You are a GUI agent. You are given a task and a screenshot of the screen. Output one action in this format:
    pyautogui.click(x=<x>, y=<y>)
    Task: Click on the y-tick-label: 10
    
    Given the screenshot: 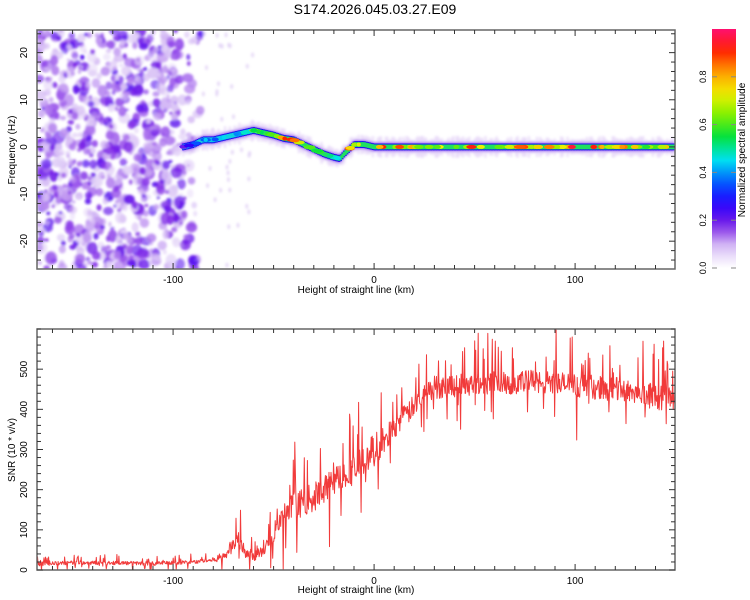 What is the action you would take?
    pyautogui.click(x=24, y=100)
    